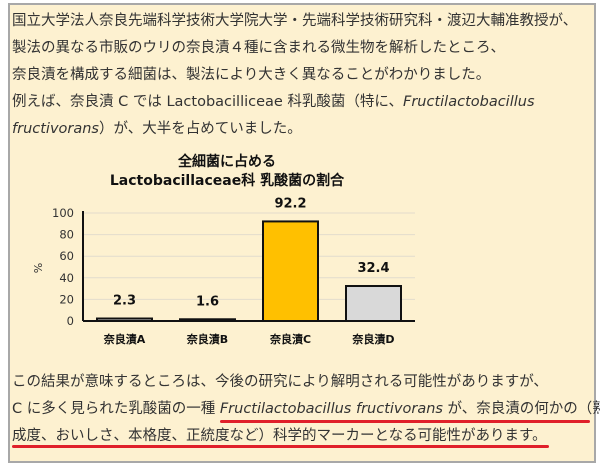  What do you see at coordinates (258, 48) in the screenshot?
I see `intro-line: 製法の異なる市販のウリの奈良漬４種に含まれる微生物を解析したところ、` at bounding box center [258, 48].